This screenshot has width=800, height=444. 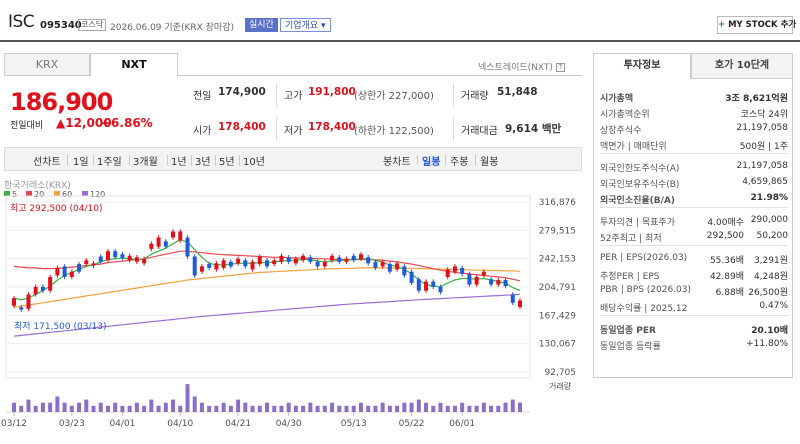 What do you see at coordinates (180, 424) in the screenshot?
I see `x-tick-label: 04/10` at bounding box center [180, 424].